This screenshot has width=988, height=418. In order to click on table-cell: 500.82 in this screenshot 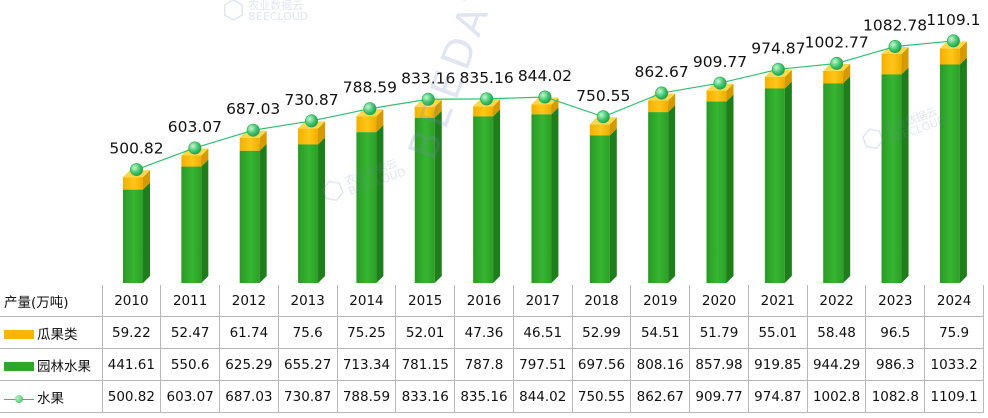, I will do `click(131, 396)`.